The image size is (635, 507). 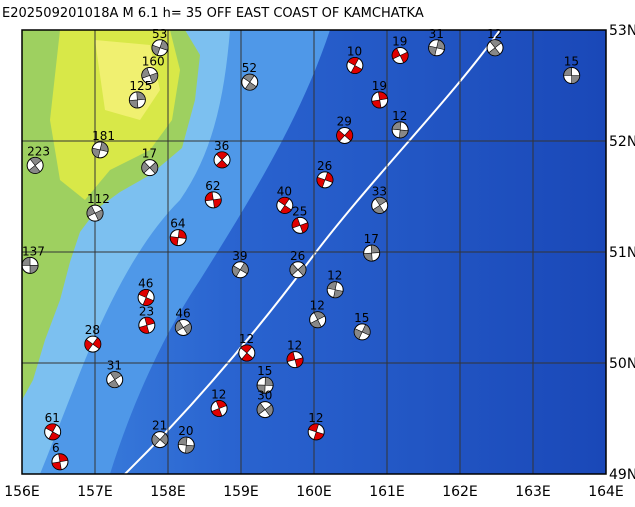 What do you see at coordinates (38, 151) in the screenshot?
I see `depth-label: 223` at bounding box center [38, 151].